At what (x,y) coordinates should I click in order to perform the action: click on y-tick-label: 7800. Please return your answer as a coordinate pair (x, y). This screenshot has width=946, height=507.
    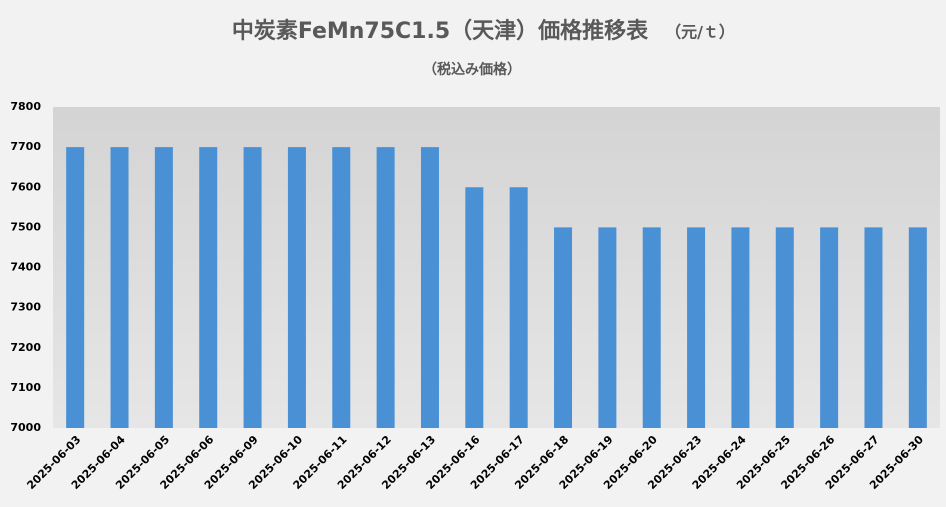
    Looking at the image, I should click on (25, 106).